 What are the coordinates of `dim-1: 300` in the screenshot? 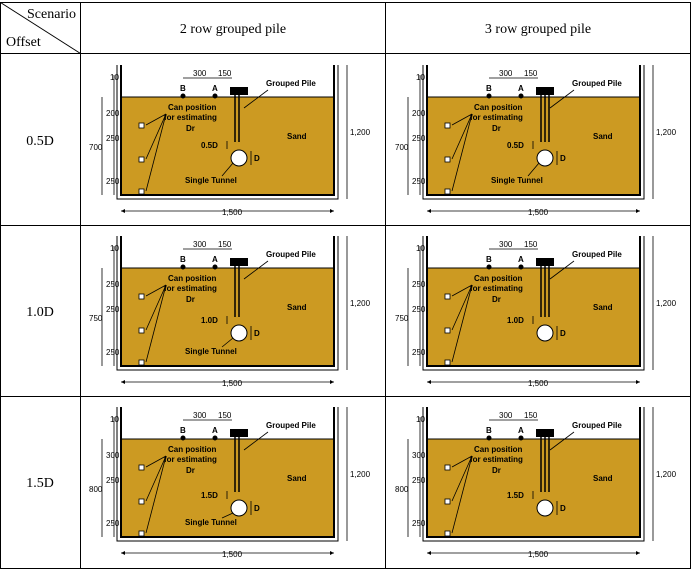 It's located at (419, 455).